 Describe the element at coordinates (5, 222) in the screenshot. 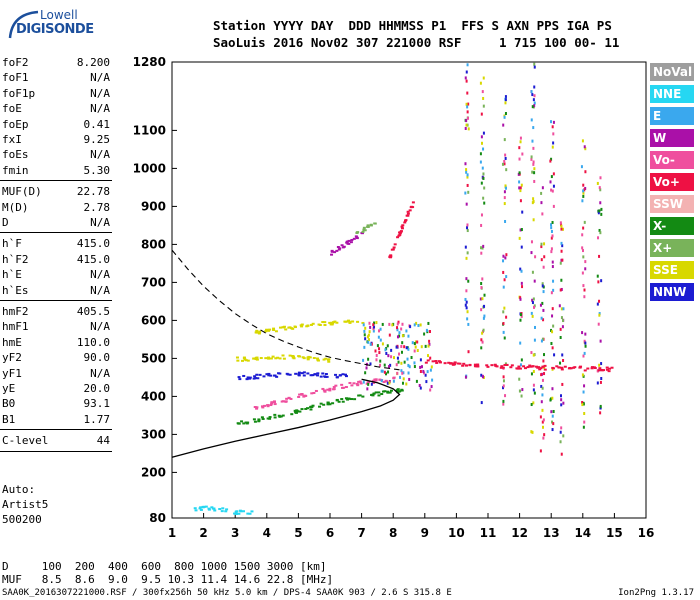

I see `param-label: D` at that location.